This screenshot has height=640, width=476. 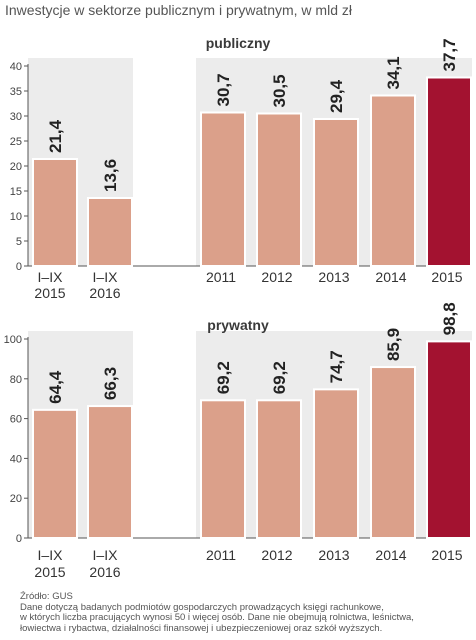 What do you see at coordinates (55, 387) in the screenshot?
I see `bar-value-label: 64,4` at bounding box center [55, 387].